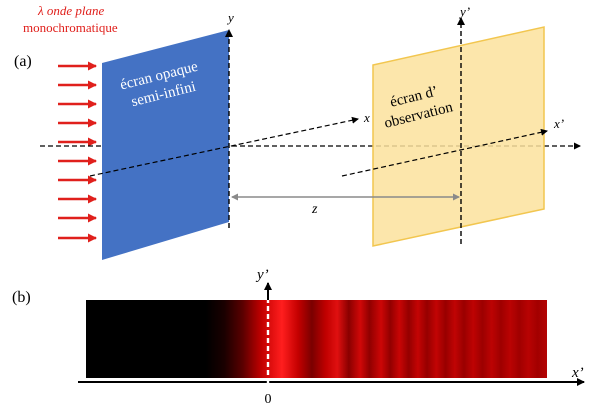 This screenshot has width=593, height=410. Describe the element at coordinates (23, 61) in the screenshot. I see `panel-a-label: (a)` at that location.